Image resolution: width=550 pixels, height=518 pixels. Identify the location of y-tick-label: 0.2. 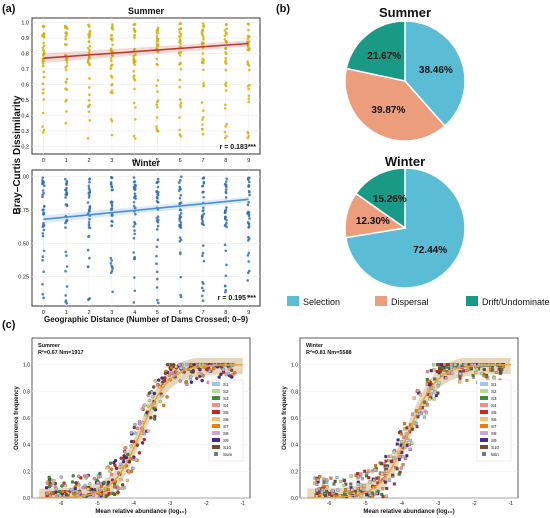
(294, 472).